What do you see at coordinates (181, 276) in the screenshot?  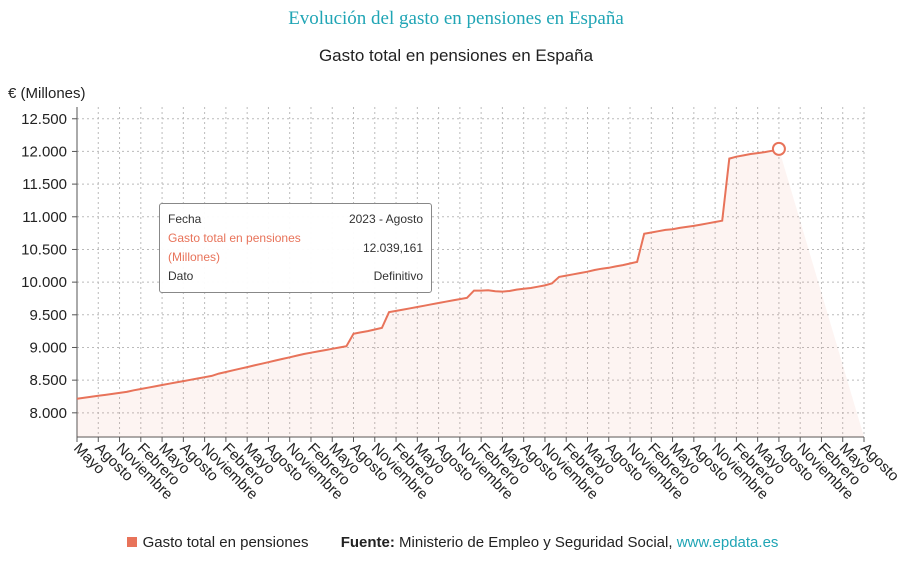 I see `tooltip-label: Dato` at bounding box center [181, 276].